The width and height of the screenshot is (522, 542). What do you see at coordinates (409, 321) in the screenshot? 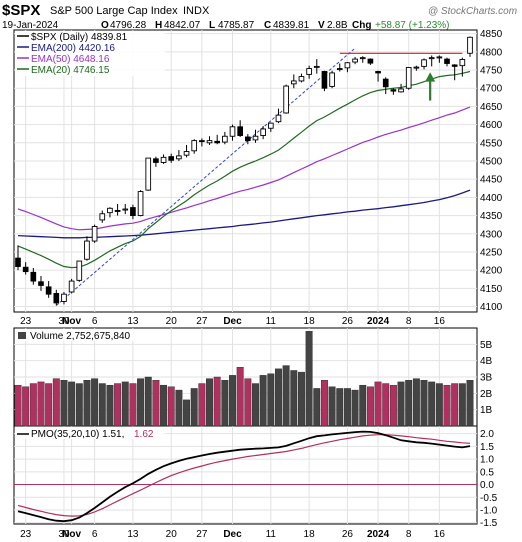
I see `x-tick-label-top: 8` at bounding box center [409, 321].